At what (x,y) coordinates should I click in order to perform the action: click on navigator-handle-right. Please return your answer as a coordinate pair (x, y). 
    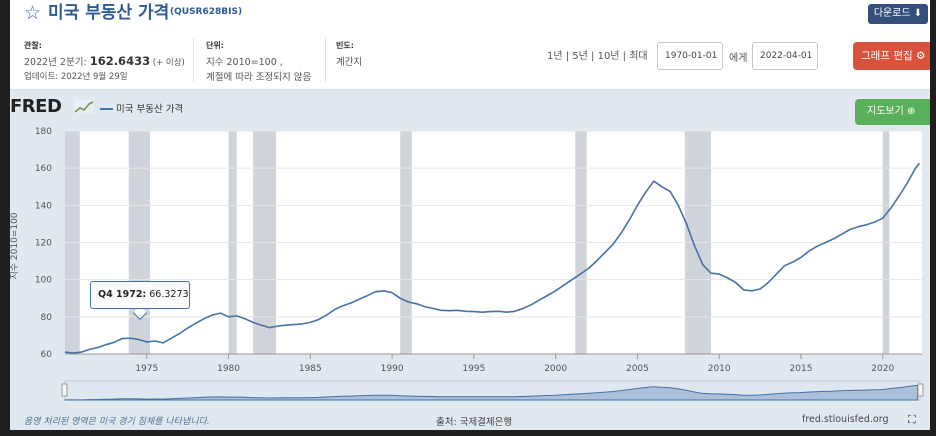
    Looking at the image, I should click on (920, 390).